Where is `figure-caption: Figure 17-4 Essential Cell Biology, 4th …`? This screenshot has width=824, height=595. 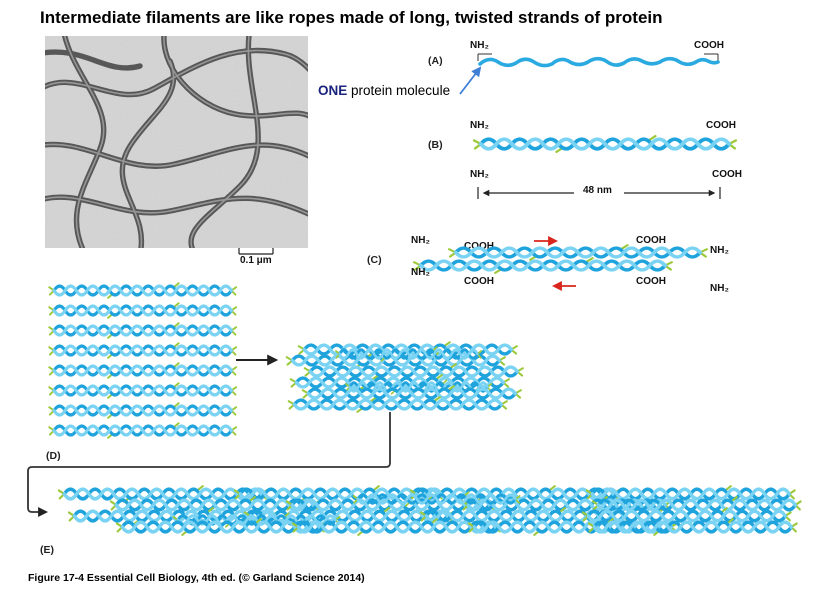
figure-caption: Figure 17-4 Essential Cell Biology, 4th … is located at coordinates (196, 578).